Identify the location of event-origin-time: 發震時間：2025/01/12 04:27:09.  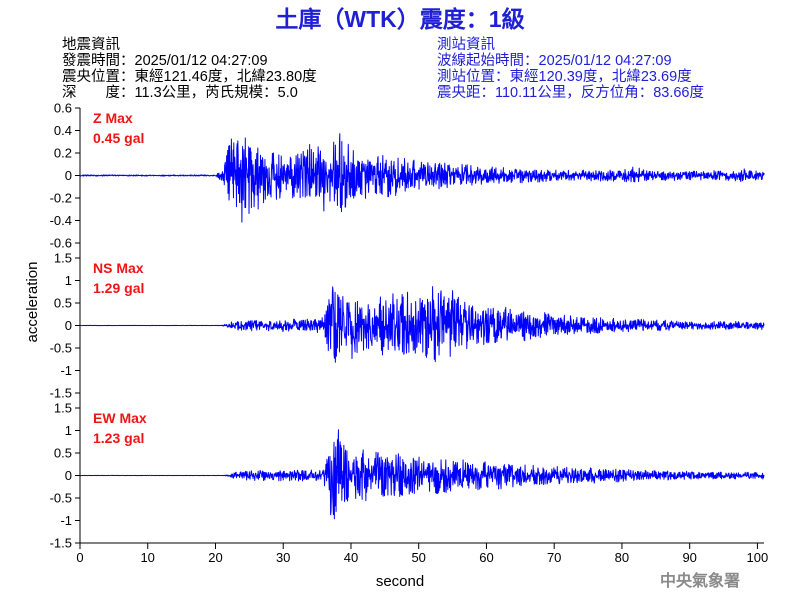
(165, 60).